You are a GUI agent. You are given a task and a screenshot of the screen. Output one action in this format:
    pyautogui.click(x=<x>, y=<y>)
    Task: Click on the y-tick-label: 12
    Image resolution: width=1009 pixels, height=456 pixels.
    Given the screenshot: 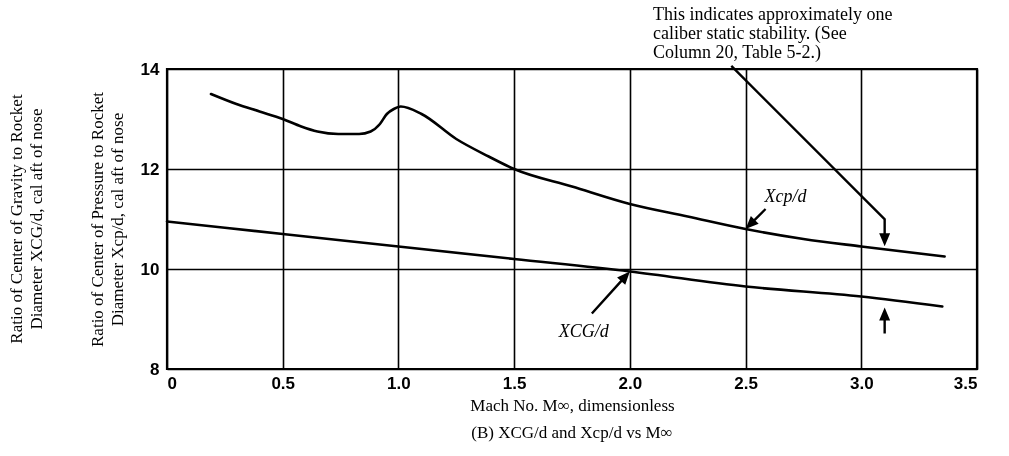 What is the action you would take?
    pyautogui.click(x=150, y=169)
    